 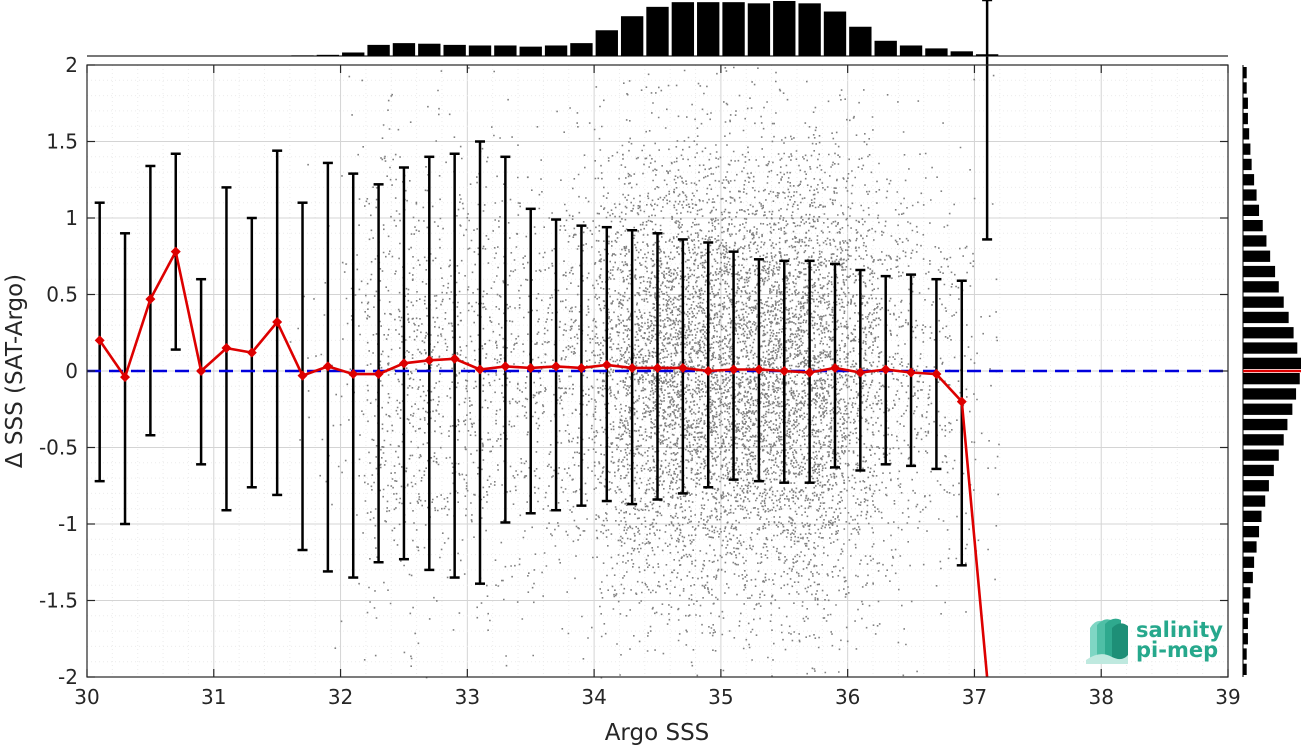 I want to click on x-axis-label: Argo SSS, so click(x=657, y=733).